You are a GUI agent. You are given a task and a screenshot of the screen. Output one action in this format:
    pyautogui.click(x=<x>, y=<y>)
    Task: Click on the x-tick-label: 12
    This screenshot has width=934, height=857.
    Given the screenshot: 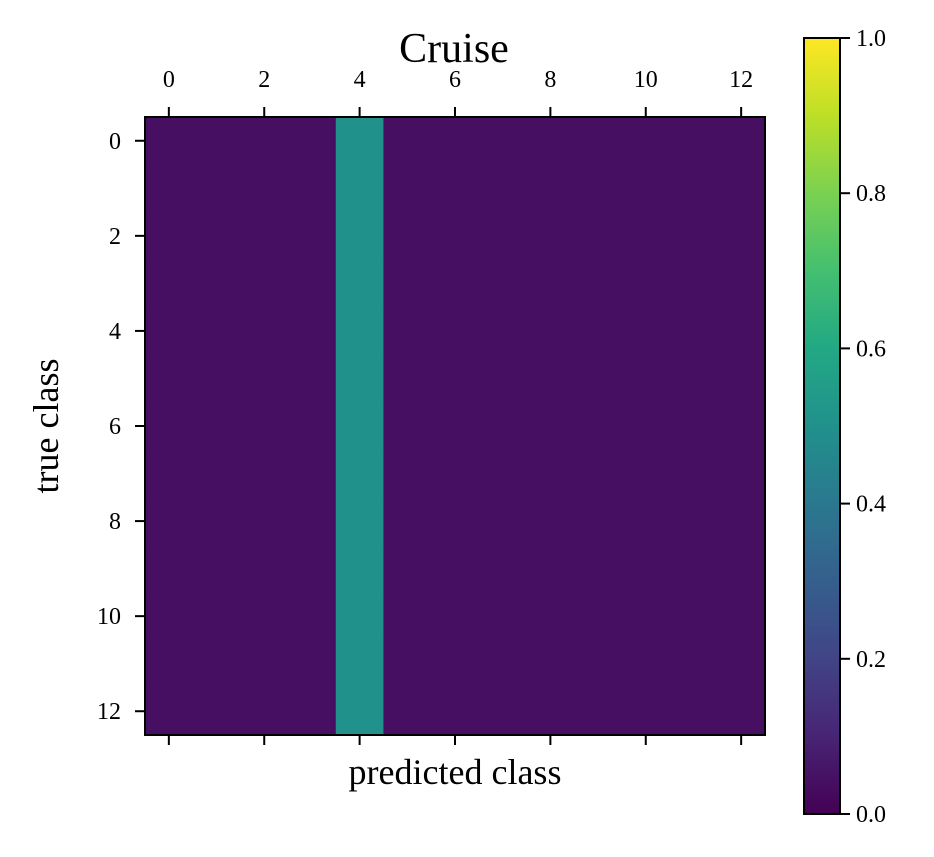 What is the action you would take?
    pyautogui.click(x=741, y=80)
    